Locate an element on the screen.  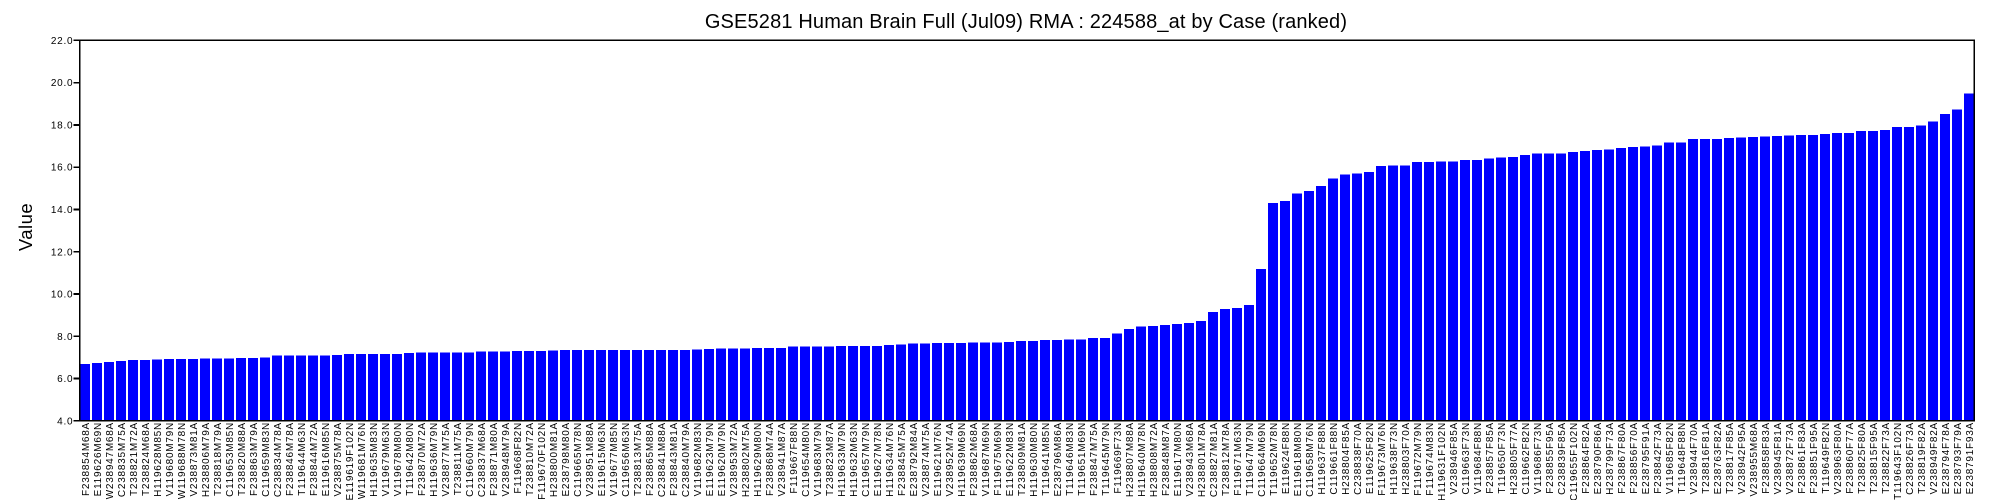
svg-text: E238798M80A is located at coordinates (566, 459).